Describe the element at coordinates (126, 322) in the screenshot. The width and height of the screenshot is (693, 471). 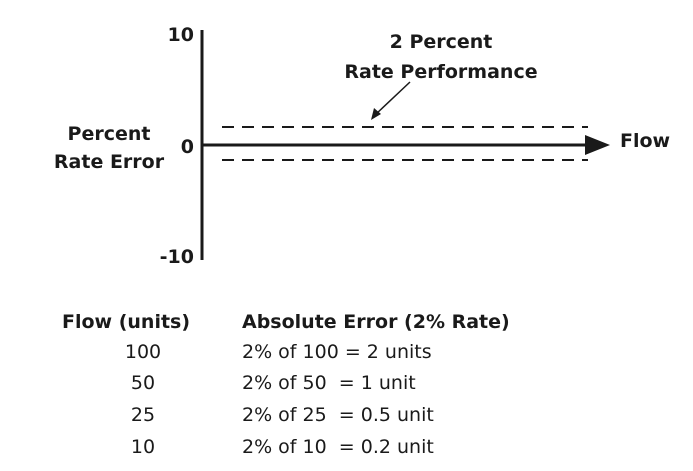
I see `table-header-flow: Flow (units)` at that location.